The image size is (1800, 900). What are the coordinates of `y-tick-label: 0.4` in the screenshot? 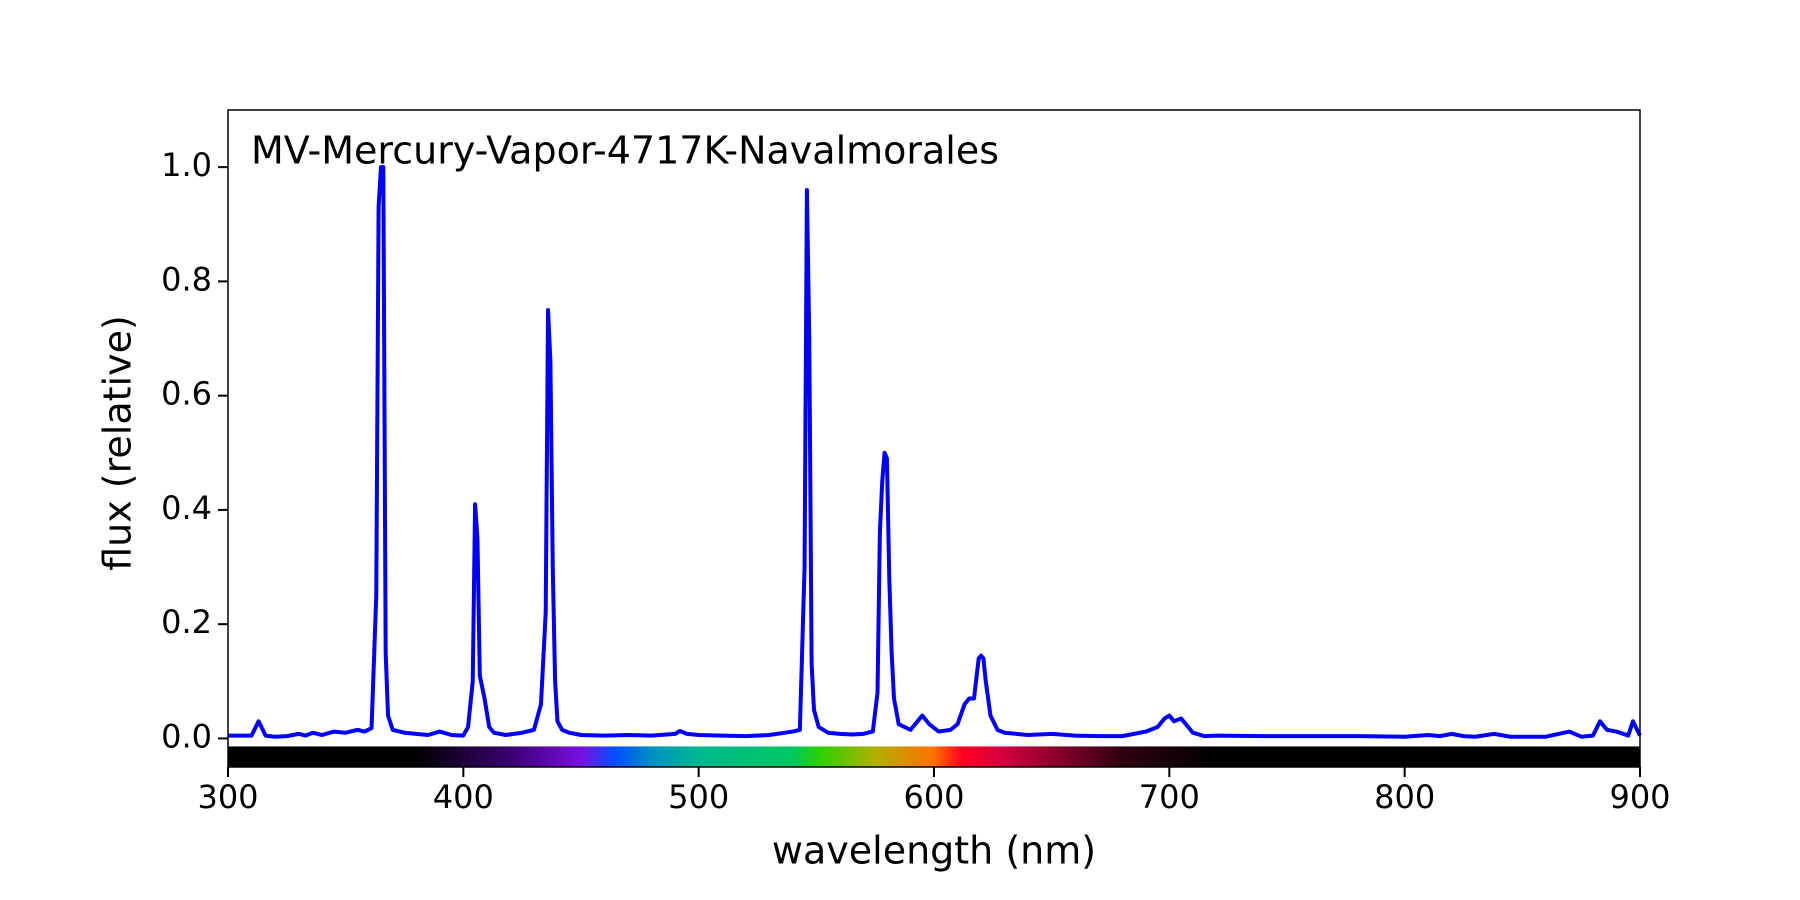 It's located at (186, 508).